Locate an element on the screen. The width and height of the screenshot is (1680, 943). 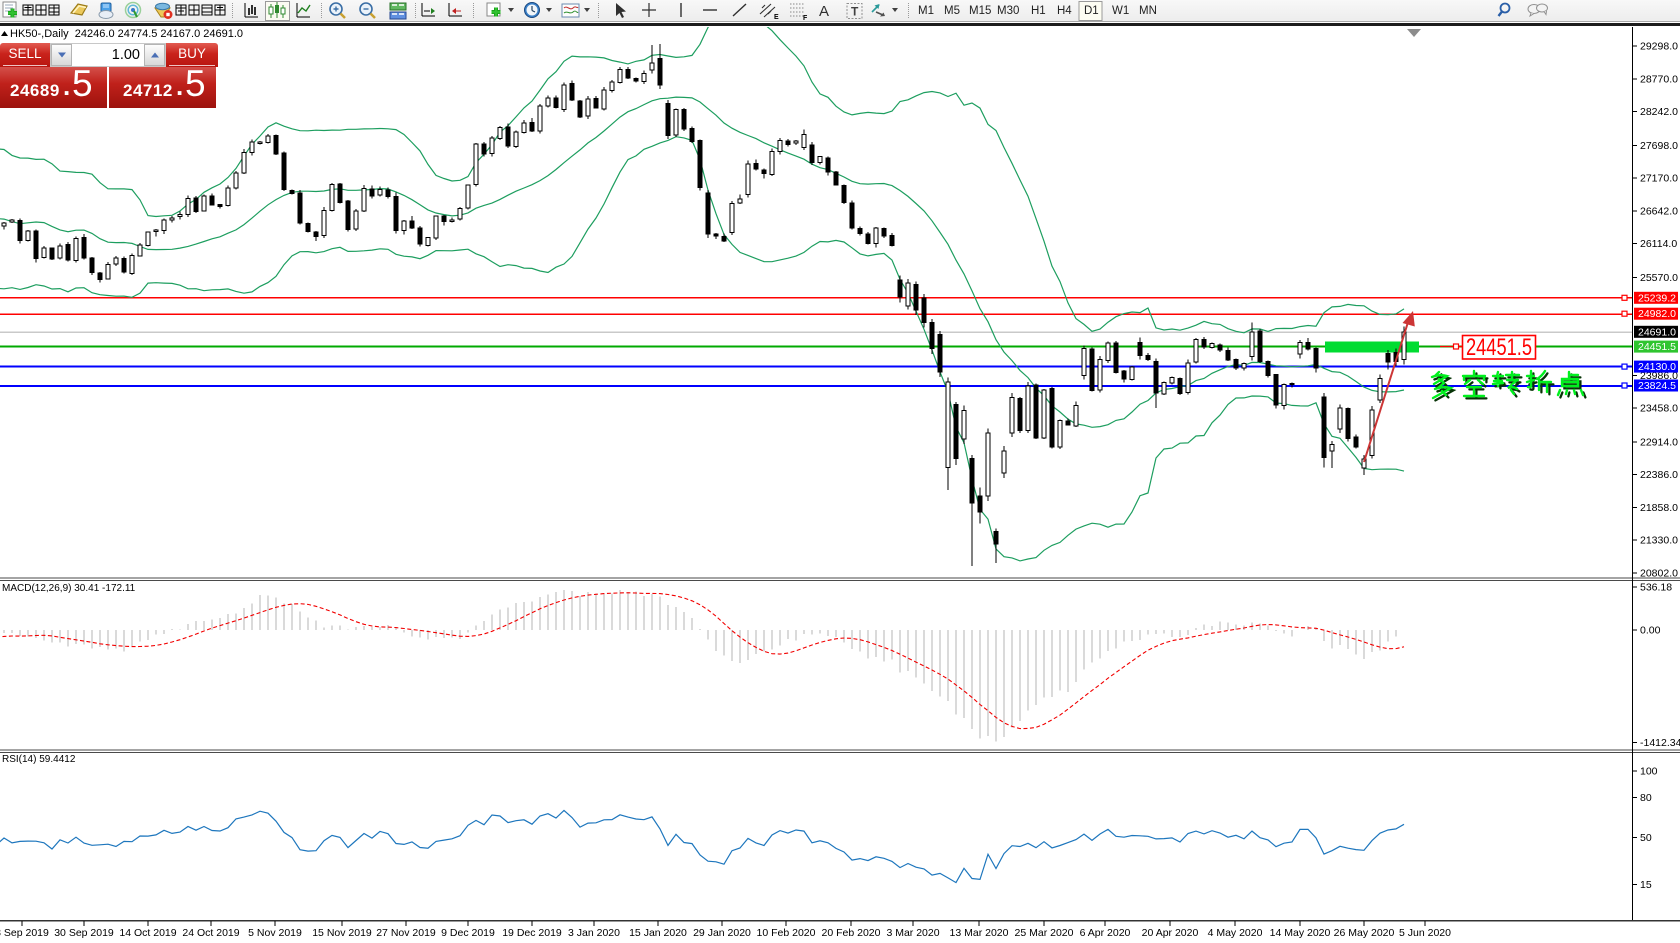
svg-text: H4 is located at coordinates (1064, 11).